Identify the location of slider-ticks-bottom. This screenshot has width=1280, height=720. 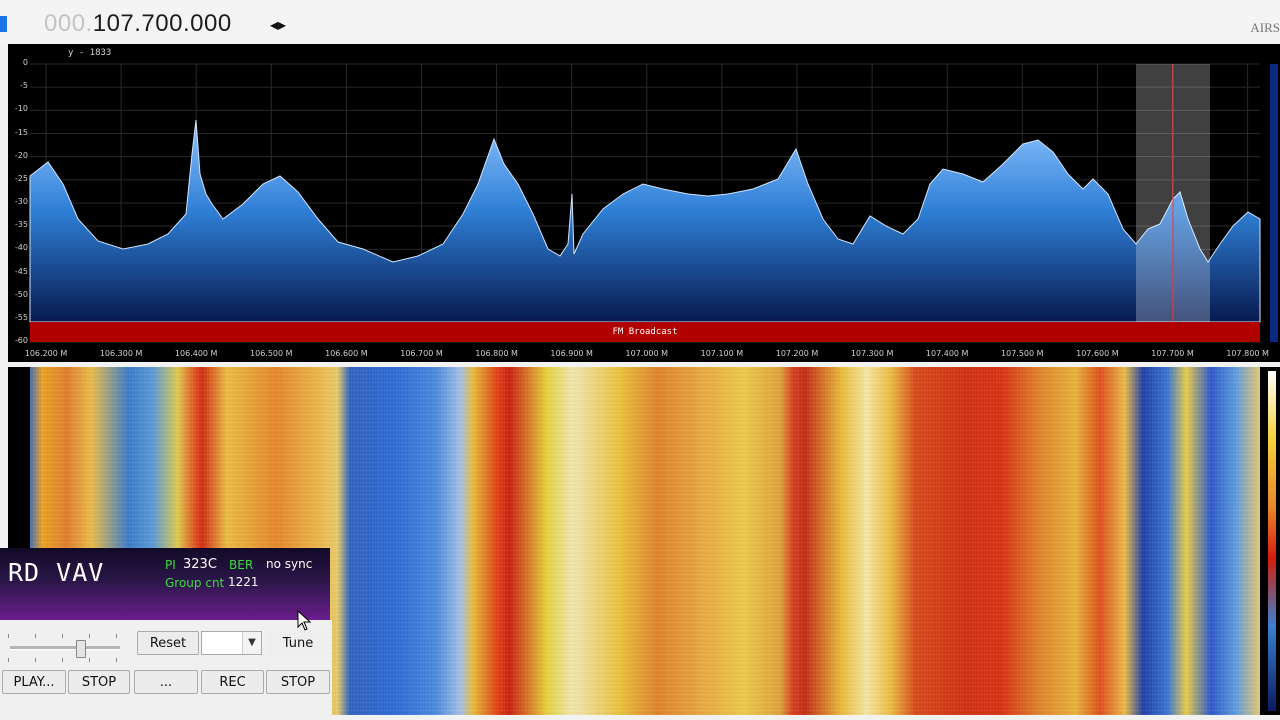
(66, 660).